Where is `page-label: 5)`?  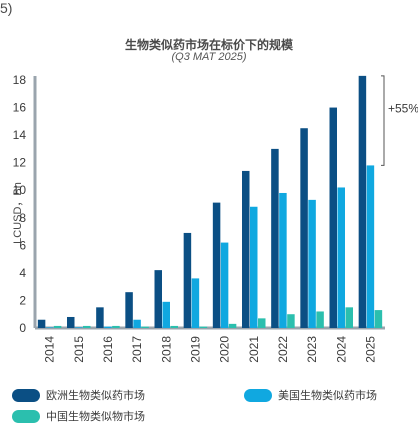
page-label: 5) is located at coordinates (6, 8).